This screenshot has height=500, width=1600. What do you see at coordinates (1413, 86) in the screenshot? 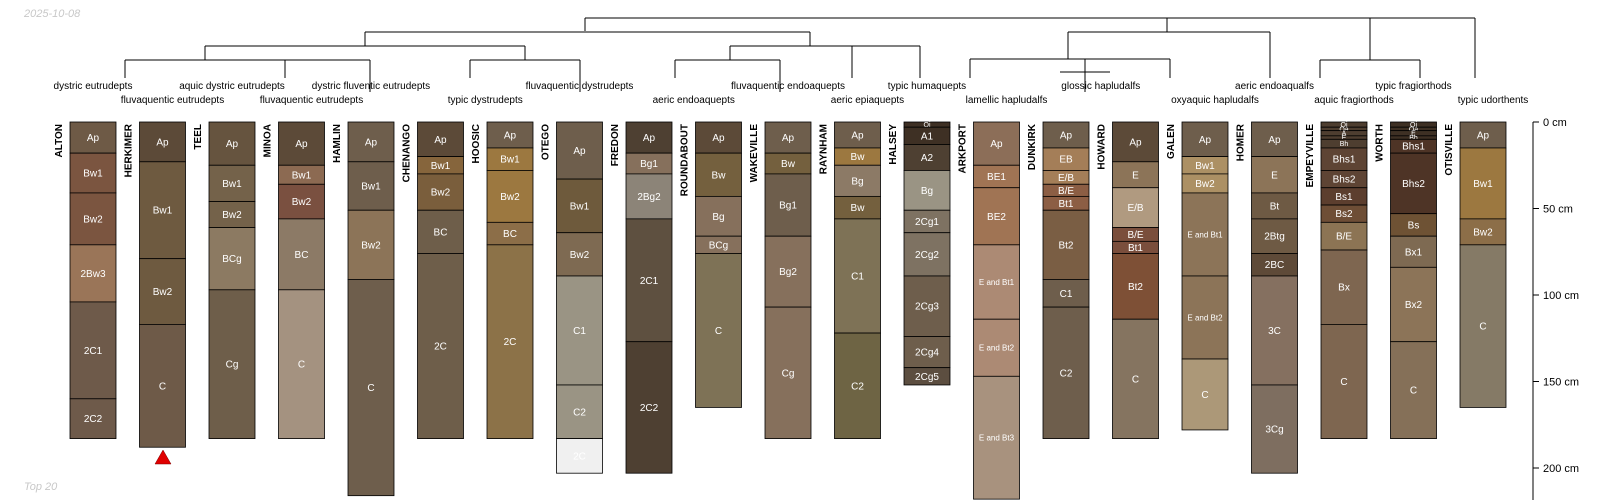
I see `subgroup-label: typic fragiorthods` at bounding box center [1413, 86].